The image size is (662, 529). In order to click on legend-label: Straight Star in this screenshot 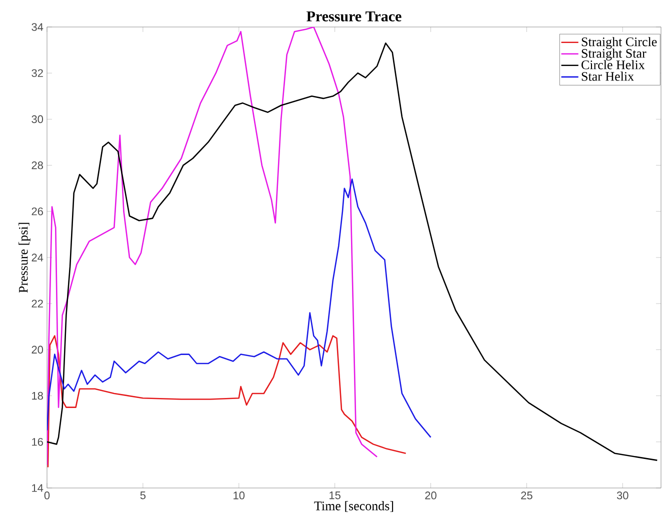, I will do `click(614, 54)`.